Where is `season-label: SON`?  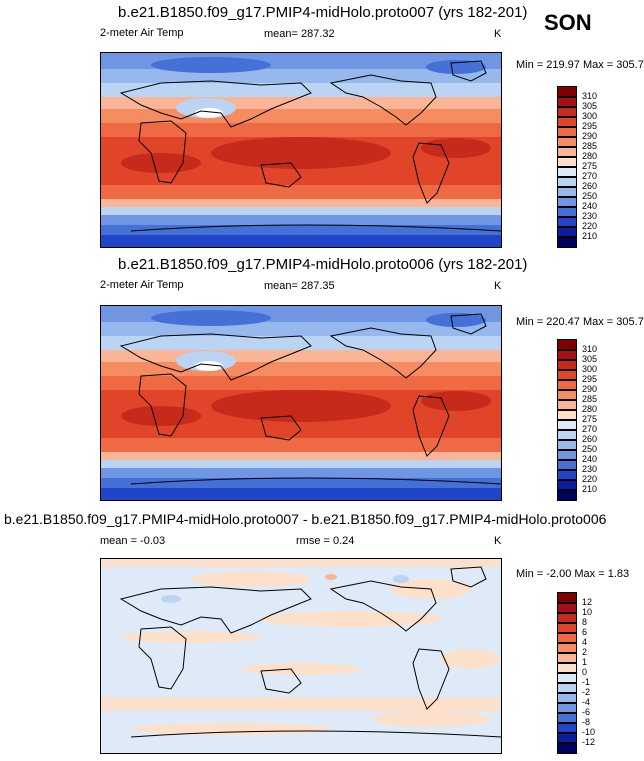 season-label: SON is located at coordinates (568, 22).